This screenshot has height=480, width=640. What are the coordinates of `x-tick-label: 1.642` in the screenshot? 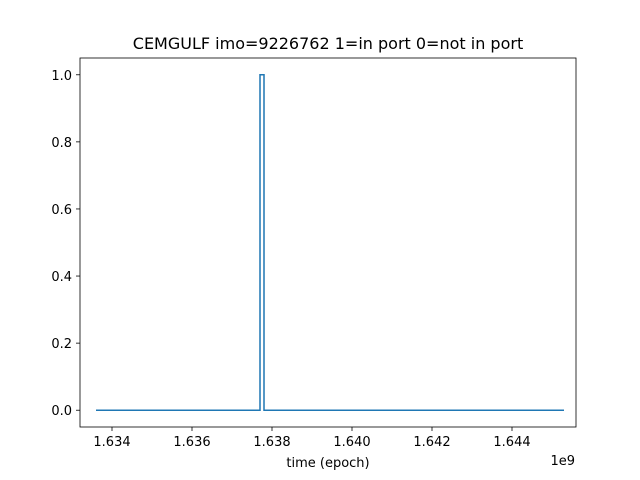 It's located at (431, 442).